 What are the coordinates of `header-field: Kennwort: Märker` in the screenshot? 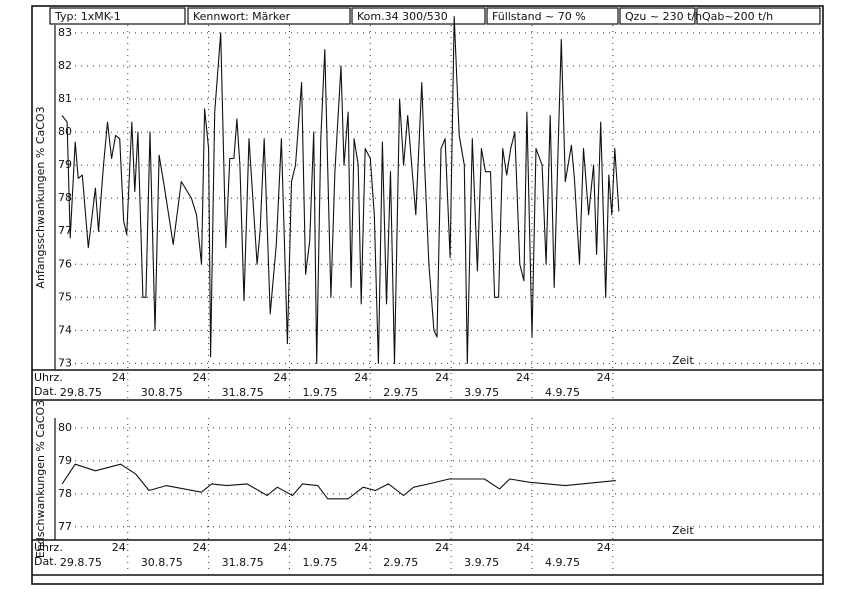 It's located at (242, 16).